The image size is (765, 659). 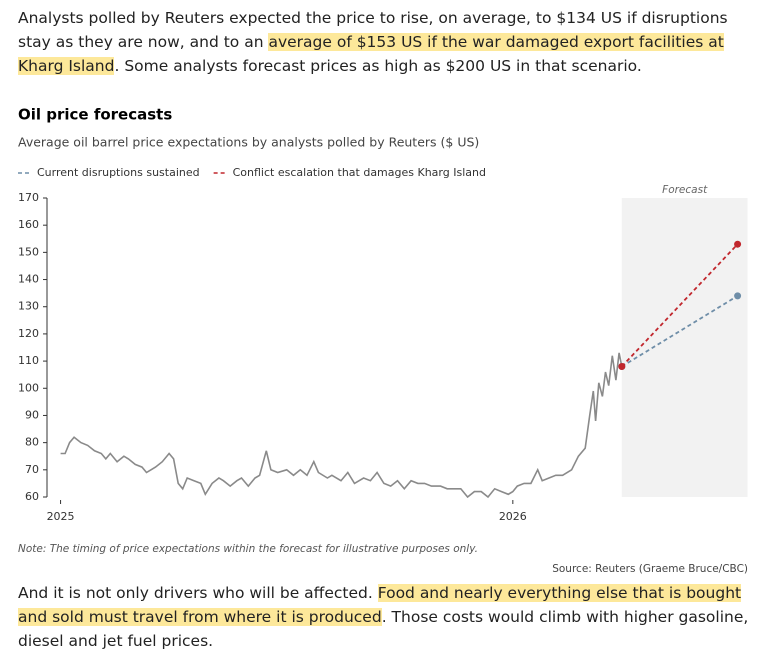 I want to click on y-tick-label: 100, so click(x=28, y=387).